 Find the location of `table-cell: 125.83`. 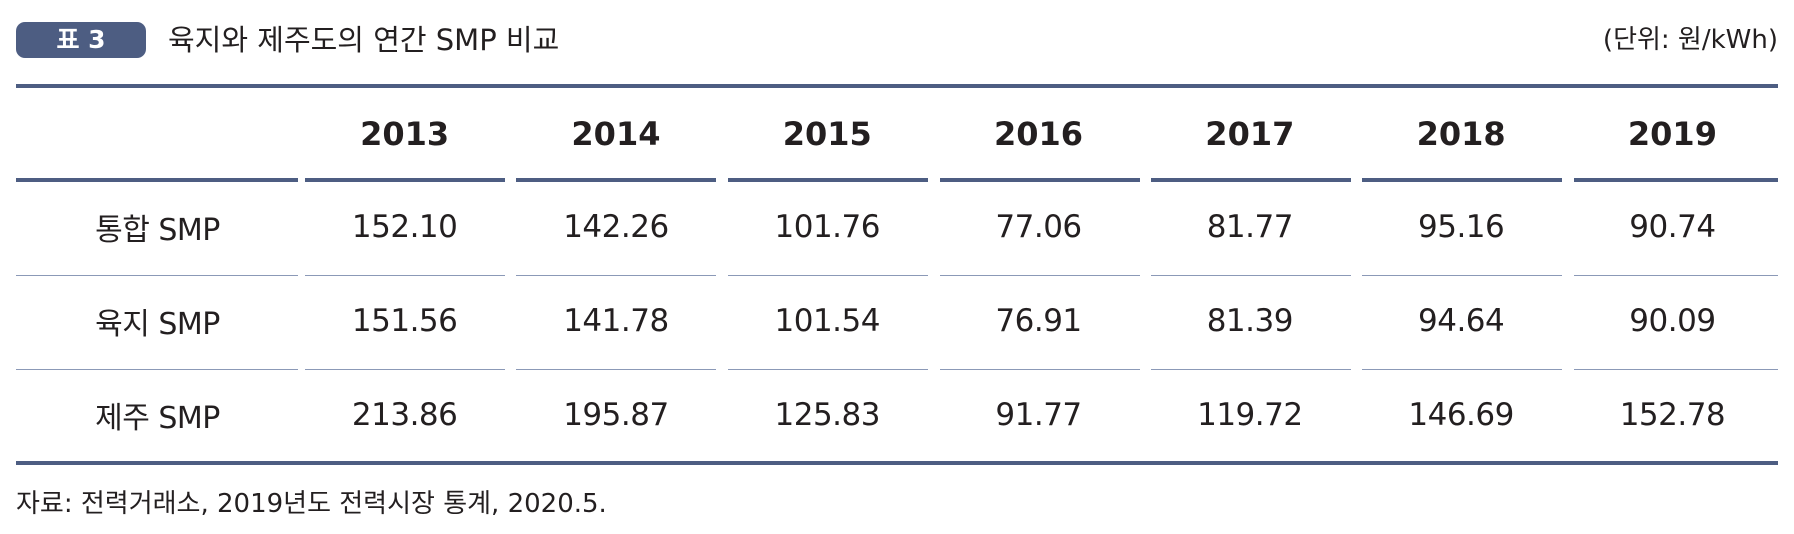

table-cell: 125.83 is located at coordinates (827, 415).